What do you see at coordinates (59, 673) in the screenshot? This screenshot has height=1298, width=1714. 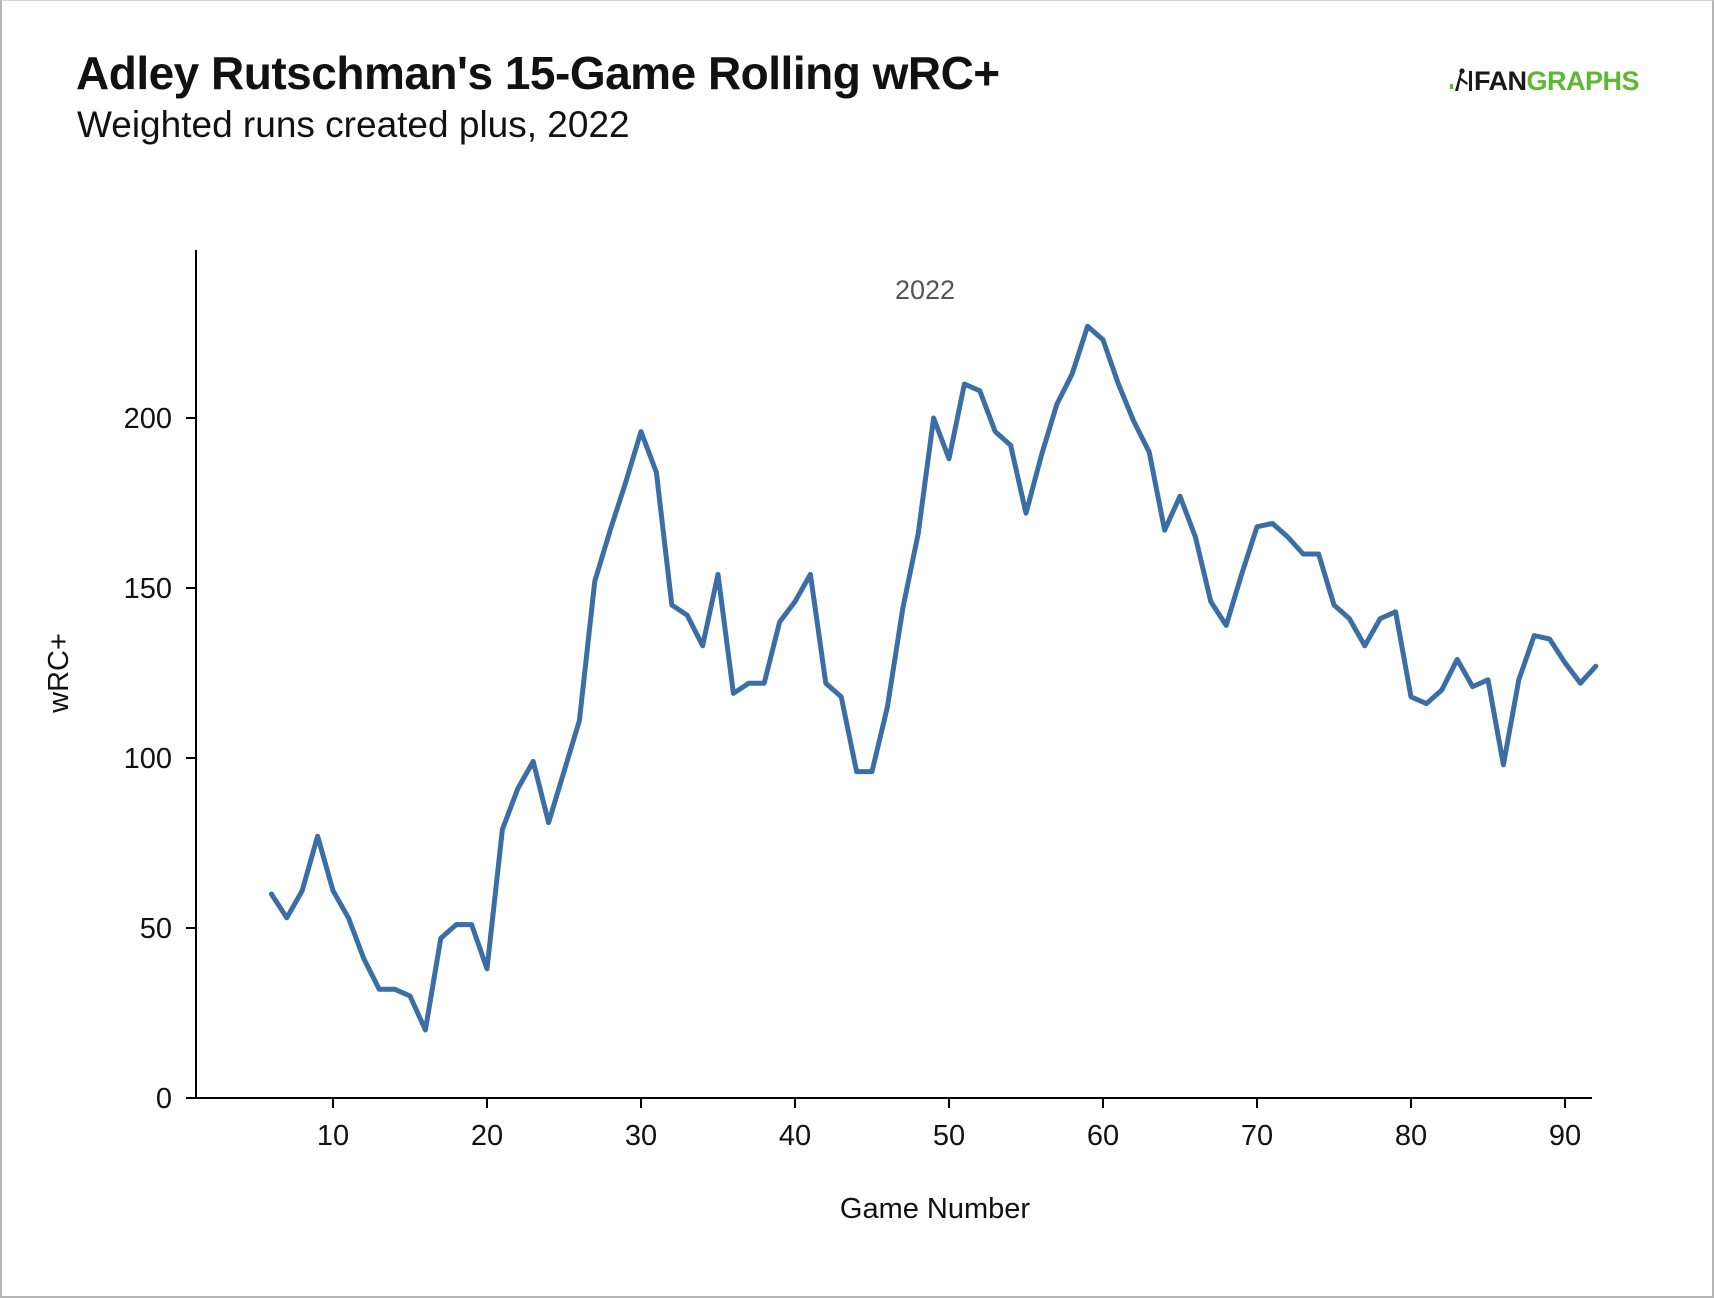 I see `y-axis-label: wRC+` at bounding box center [59, 673].